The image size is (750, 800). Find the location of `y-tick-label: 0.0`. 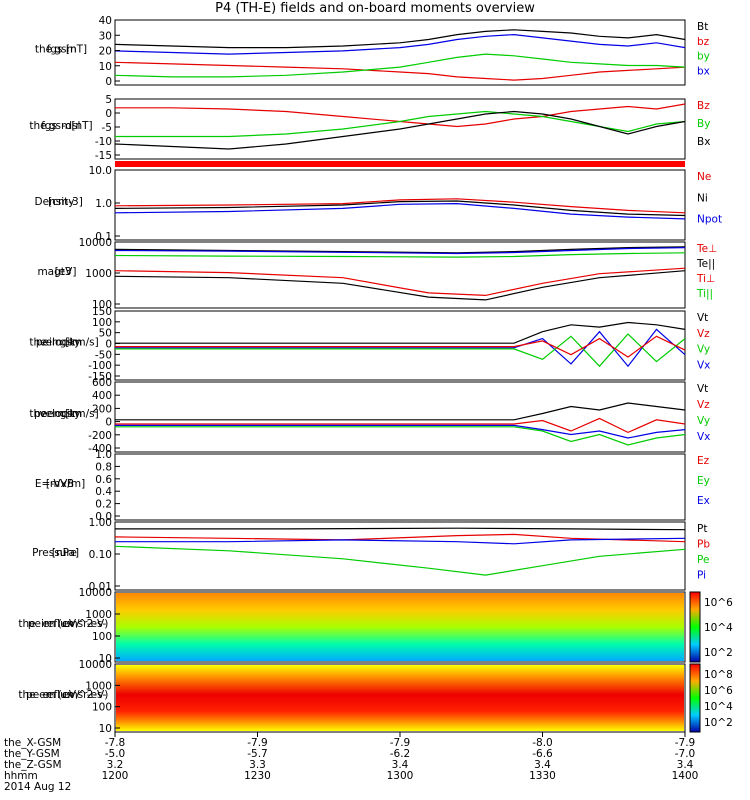

y-tick-label: 0.0 is located at coordinates (103, 517).